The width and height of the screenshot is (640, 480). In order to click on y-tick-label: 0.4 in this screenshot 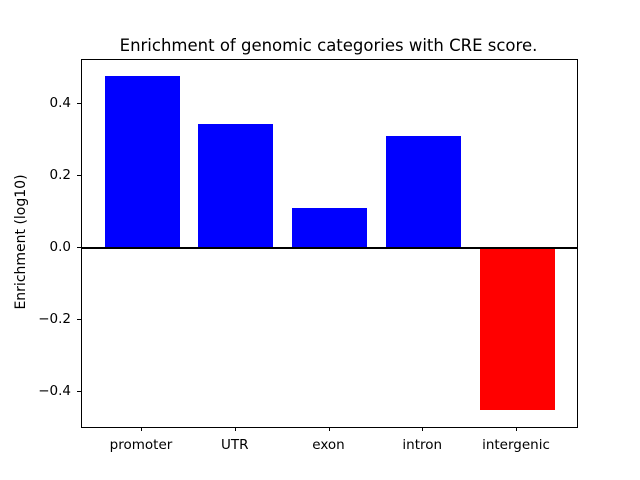, I will do `click(60, 102)`.